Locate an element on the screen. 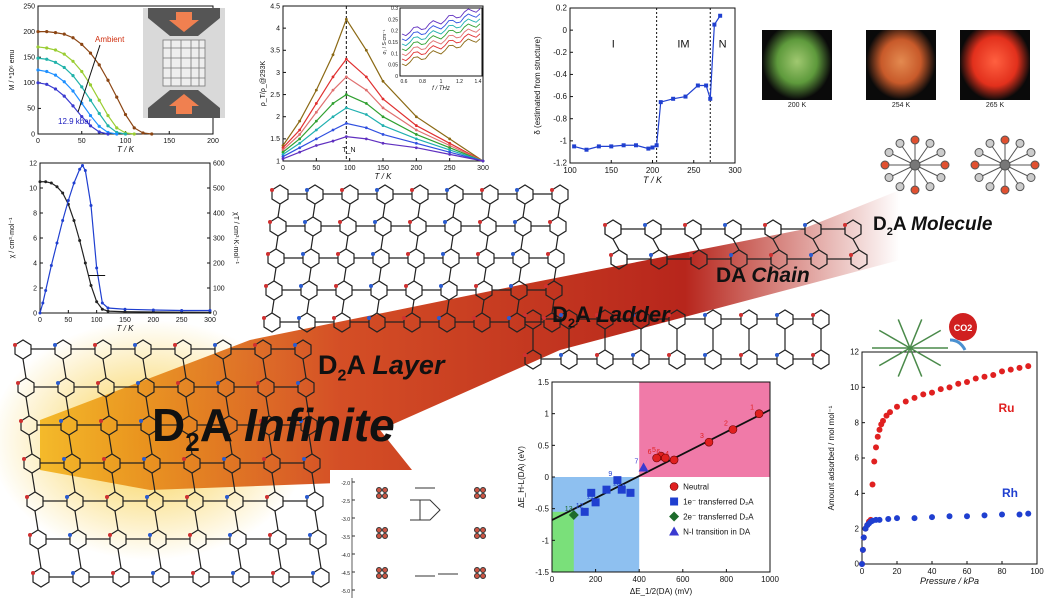 The width and height of the screenshot is (1058, 612). two-e-region is located at coordinates (563, 541).